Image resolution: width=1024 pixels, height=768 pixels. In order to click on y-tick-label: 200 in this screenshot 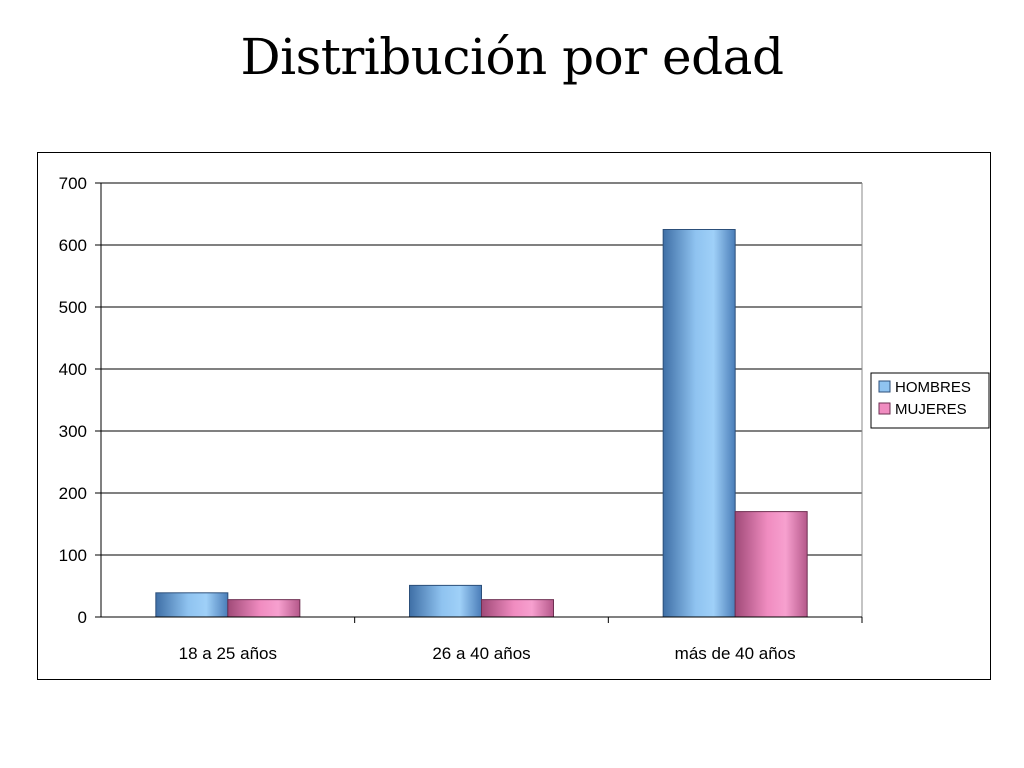, I will do `click(73, 493)`.